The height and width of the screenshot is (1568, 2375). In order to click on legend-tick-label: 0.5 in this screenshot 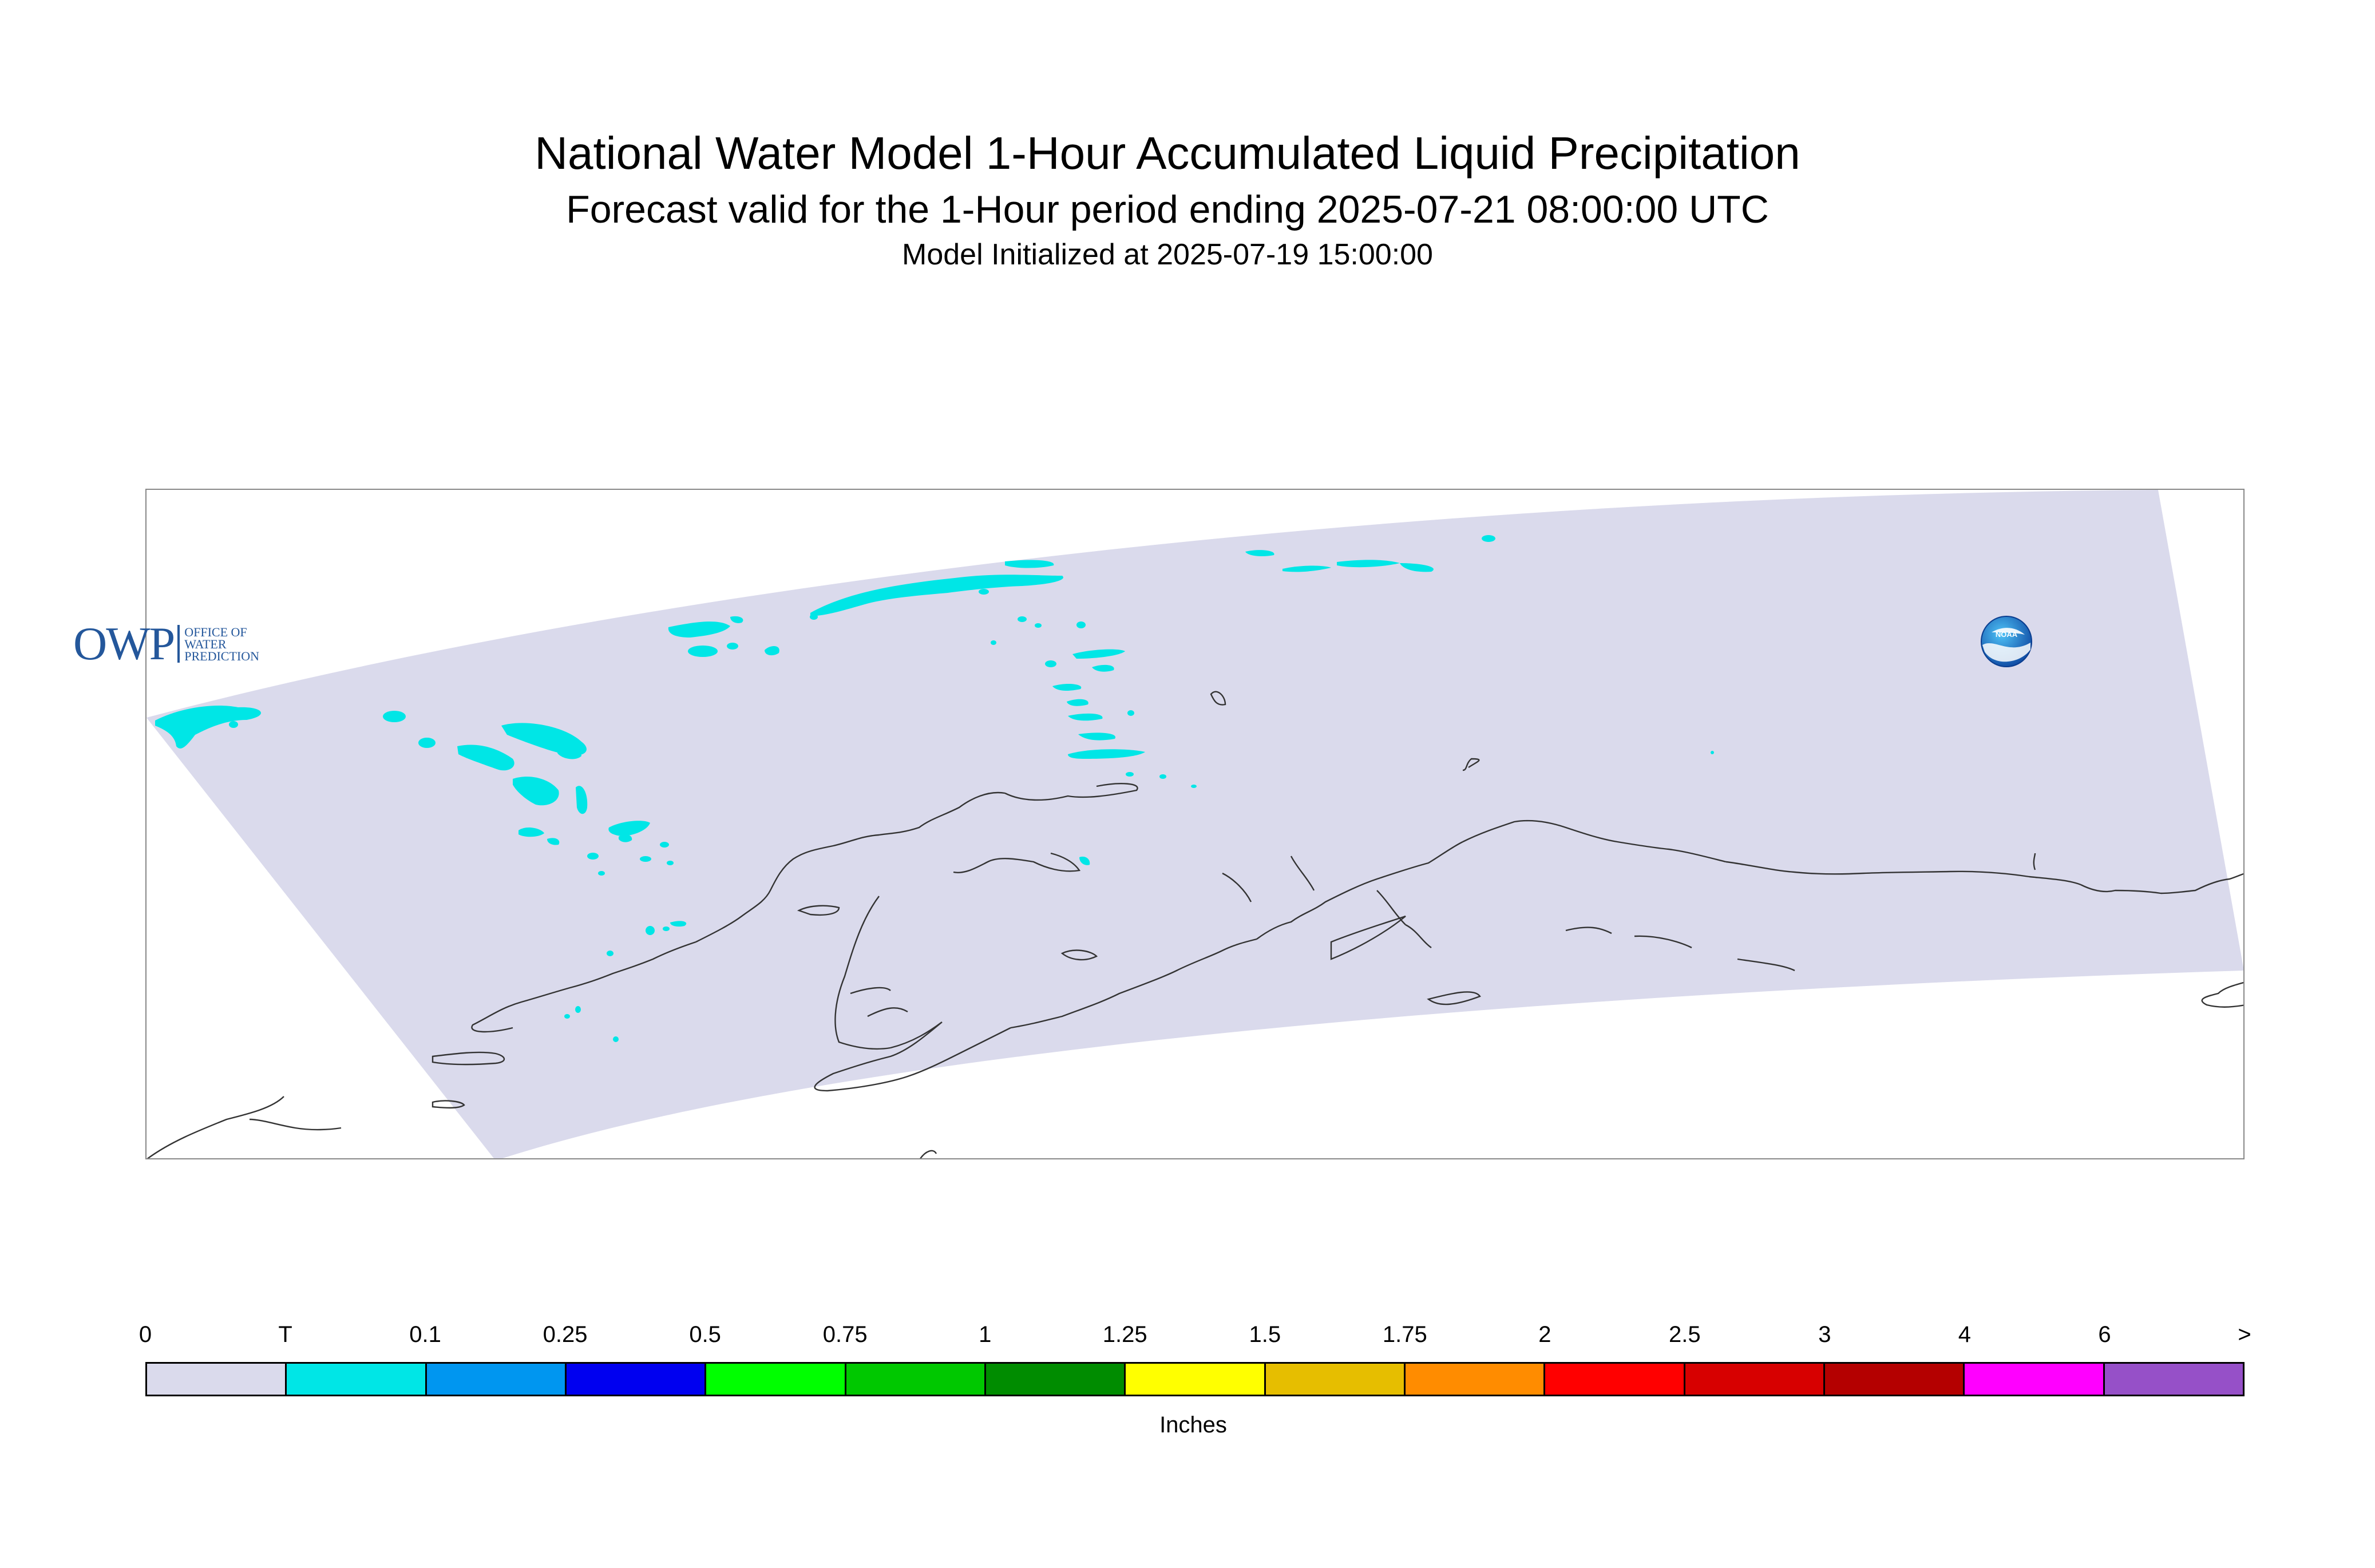, I will do `click(705, 1334)`.